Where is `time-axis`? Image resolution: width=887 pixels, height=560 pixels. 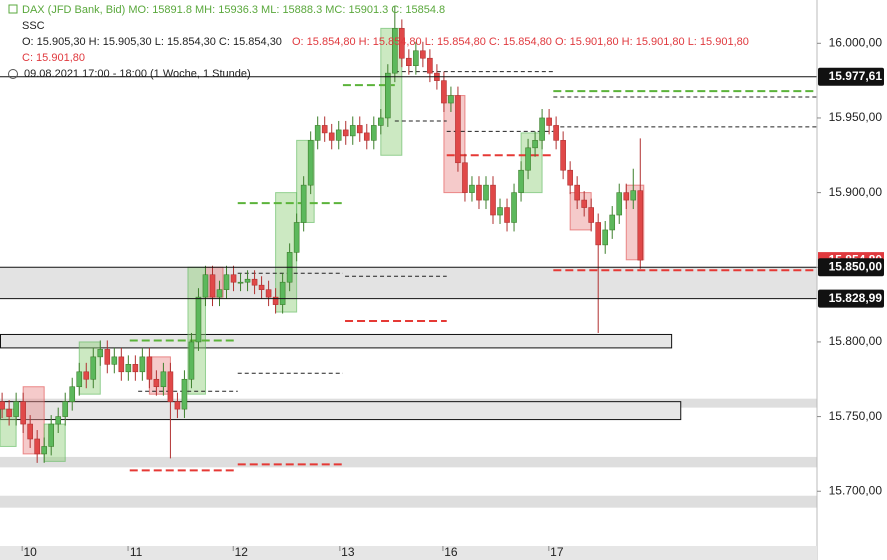 time-axis is located at coordinates (408, 553).